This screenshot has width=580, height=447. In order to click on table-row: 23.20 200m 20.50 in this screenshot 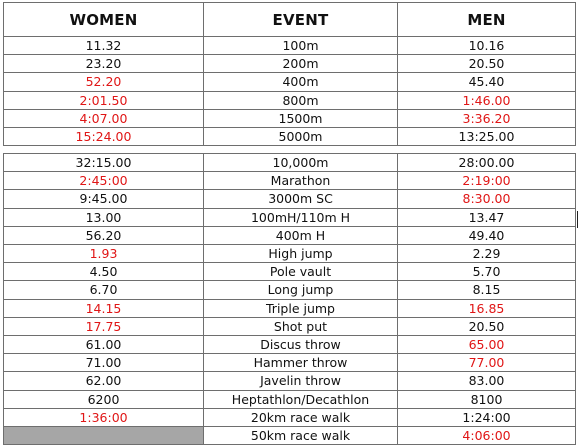, I will do `click(289, 64)`.